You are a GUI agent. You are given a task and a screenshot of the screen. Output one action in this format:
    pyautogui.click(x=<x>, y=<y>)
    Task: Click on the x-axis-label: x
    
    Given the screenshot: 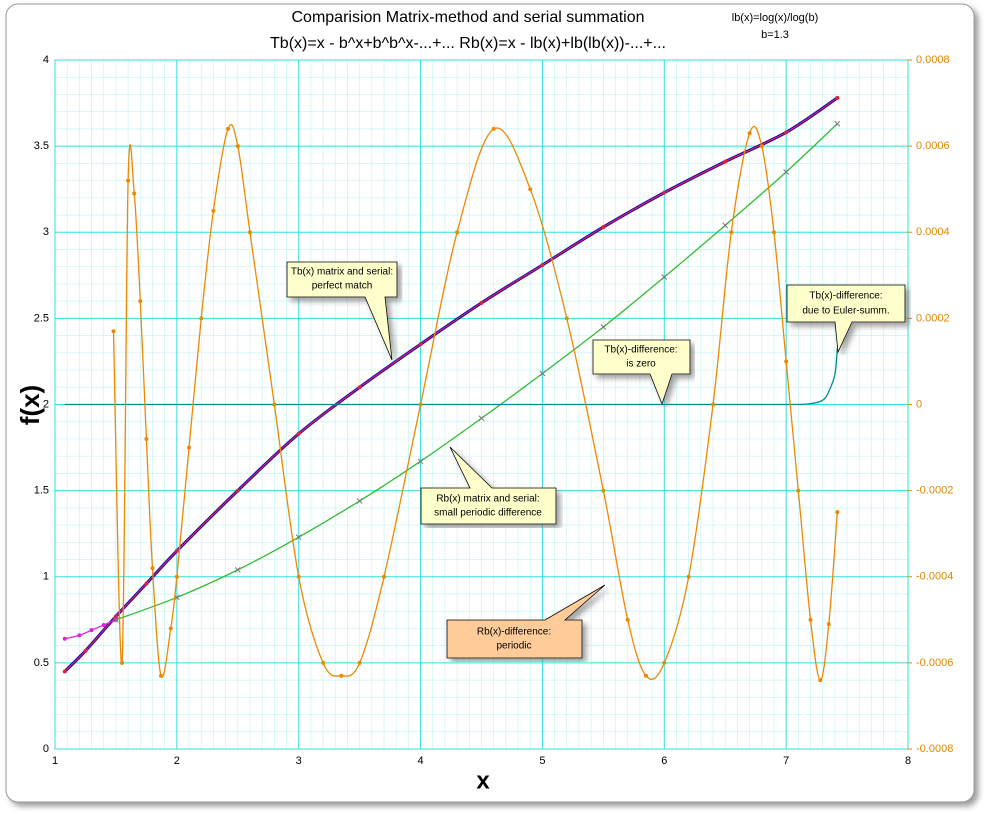 What is the action you would take?
    pyautogui.click(x=483, y=780)
    